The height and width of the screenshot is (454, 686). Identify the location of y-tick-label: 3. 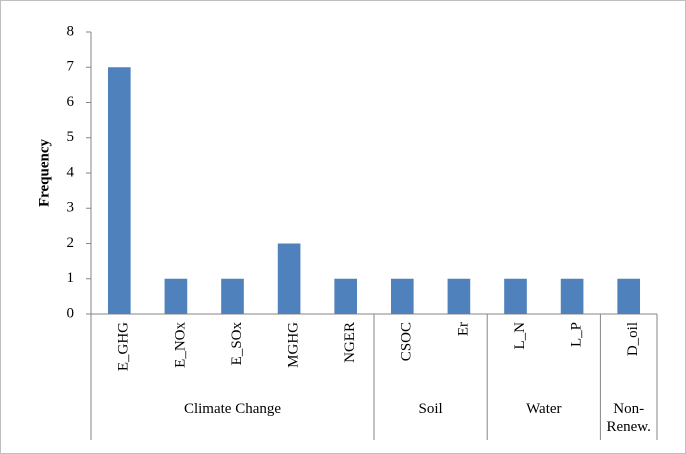
(71, 208).